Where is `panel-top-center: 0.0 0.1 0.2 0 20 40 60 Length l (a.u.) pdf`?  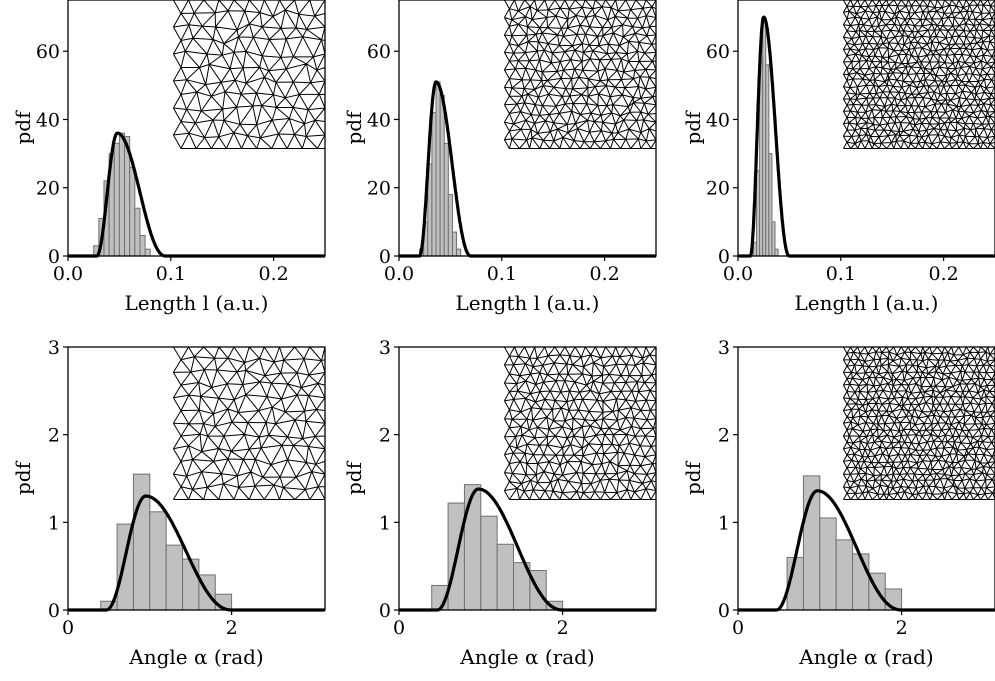
panel-top-center: 0.0 0.1 0.2 0 20 40 60 Length l (a.u.) pdf is located at coordinates (499, 157).